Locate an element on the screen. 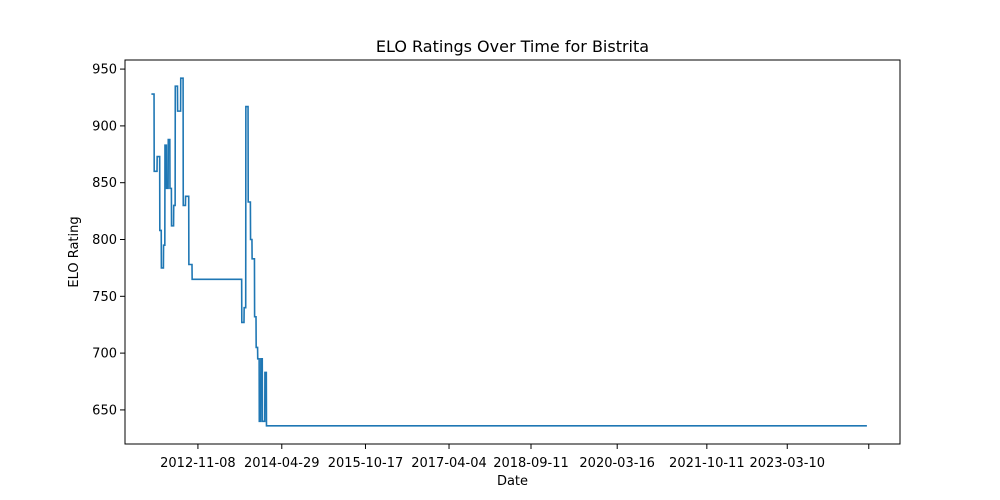 The width and height of the screenshot is (1000, 500). y-tick-label: 750 is located at coordinates (104, 297).